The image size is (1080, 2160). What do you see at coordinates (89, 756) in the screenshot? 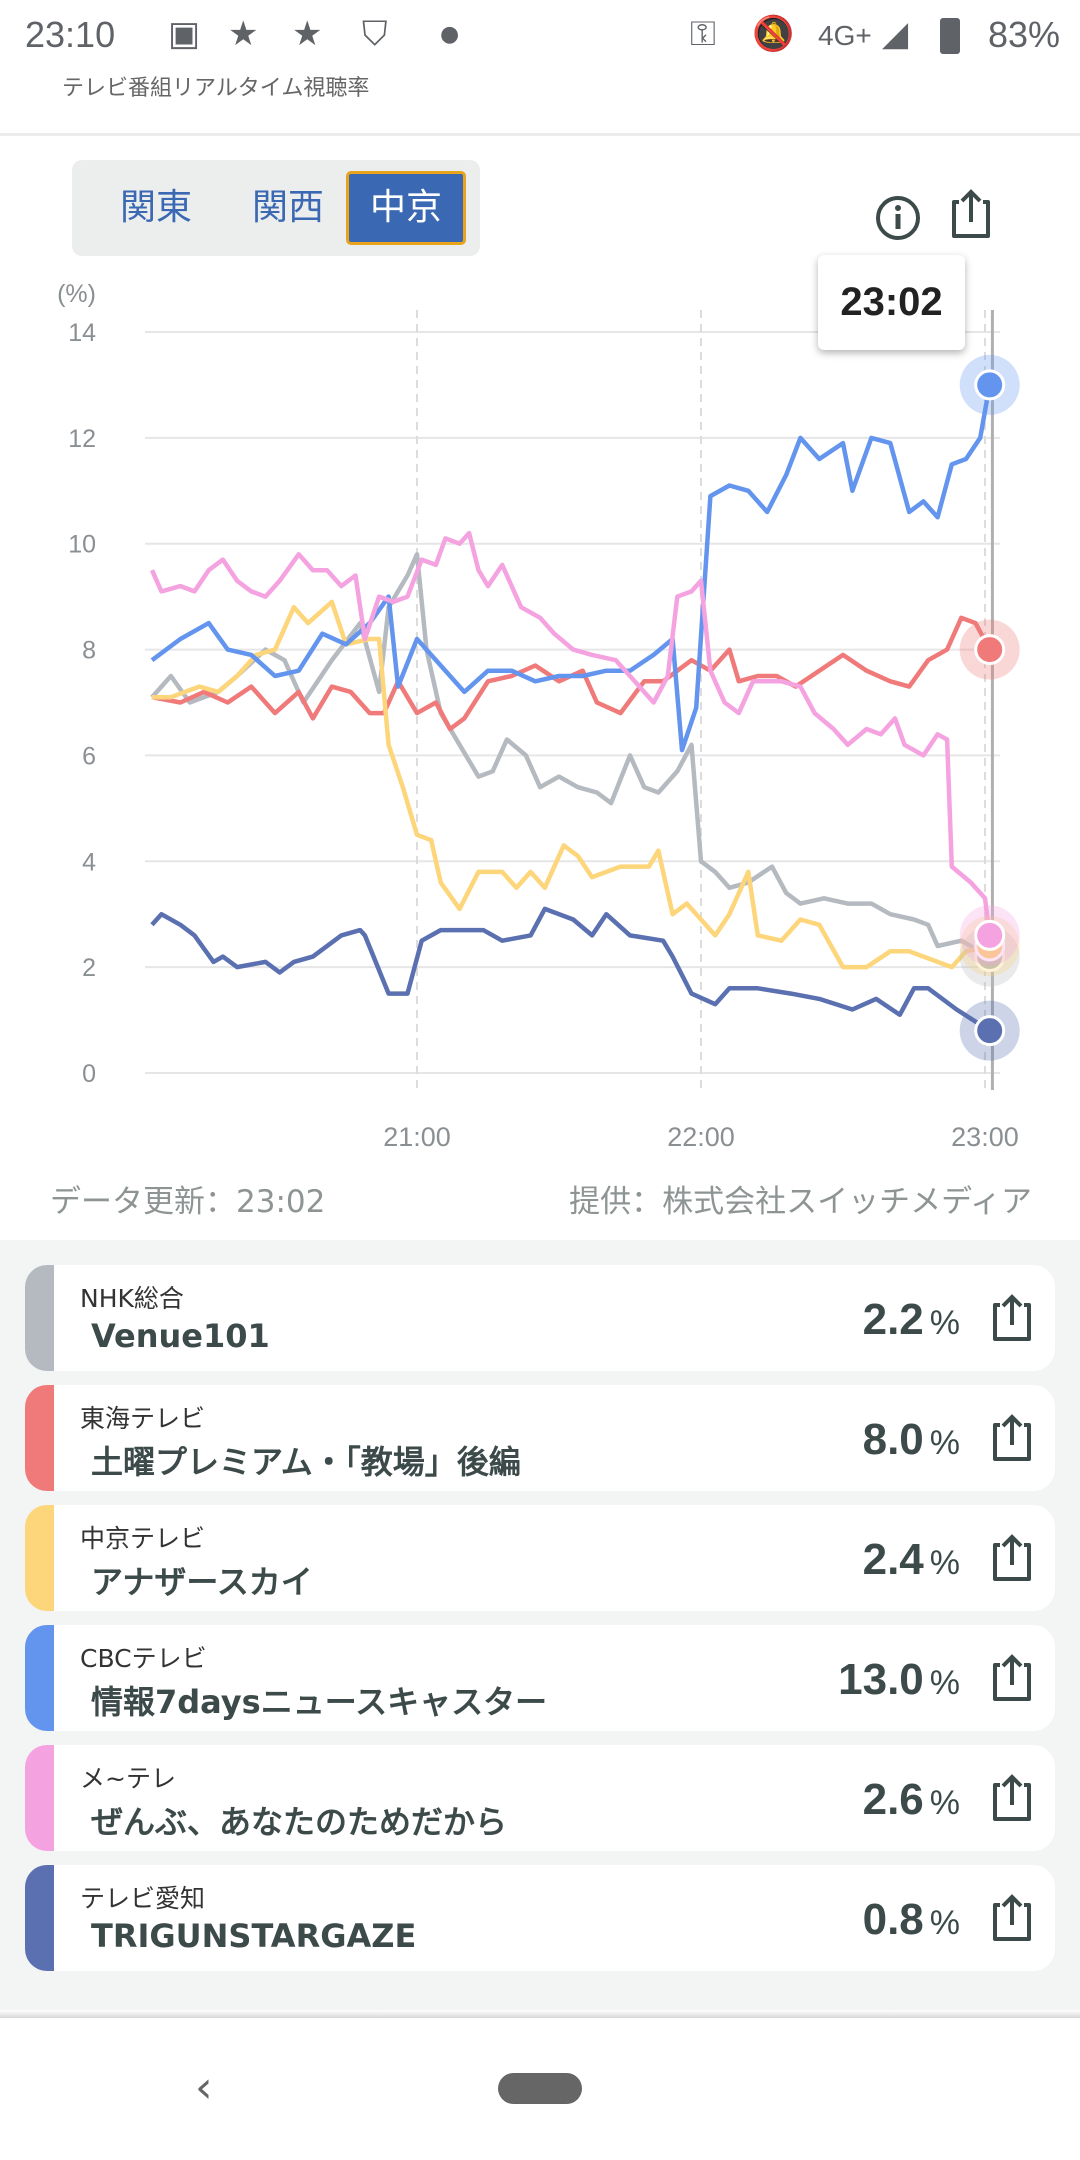
I see `y-tick-label: 6` at bounding box center [89, 756].